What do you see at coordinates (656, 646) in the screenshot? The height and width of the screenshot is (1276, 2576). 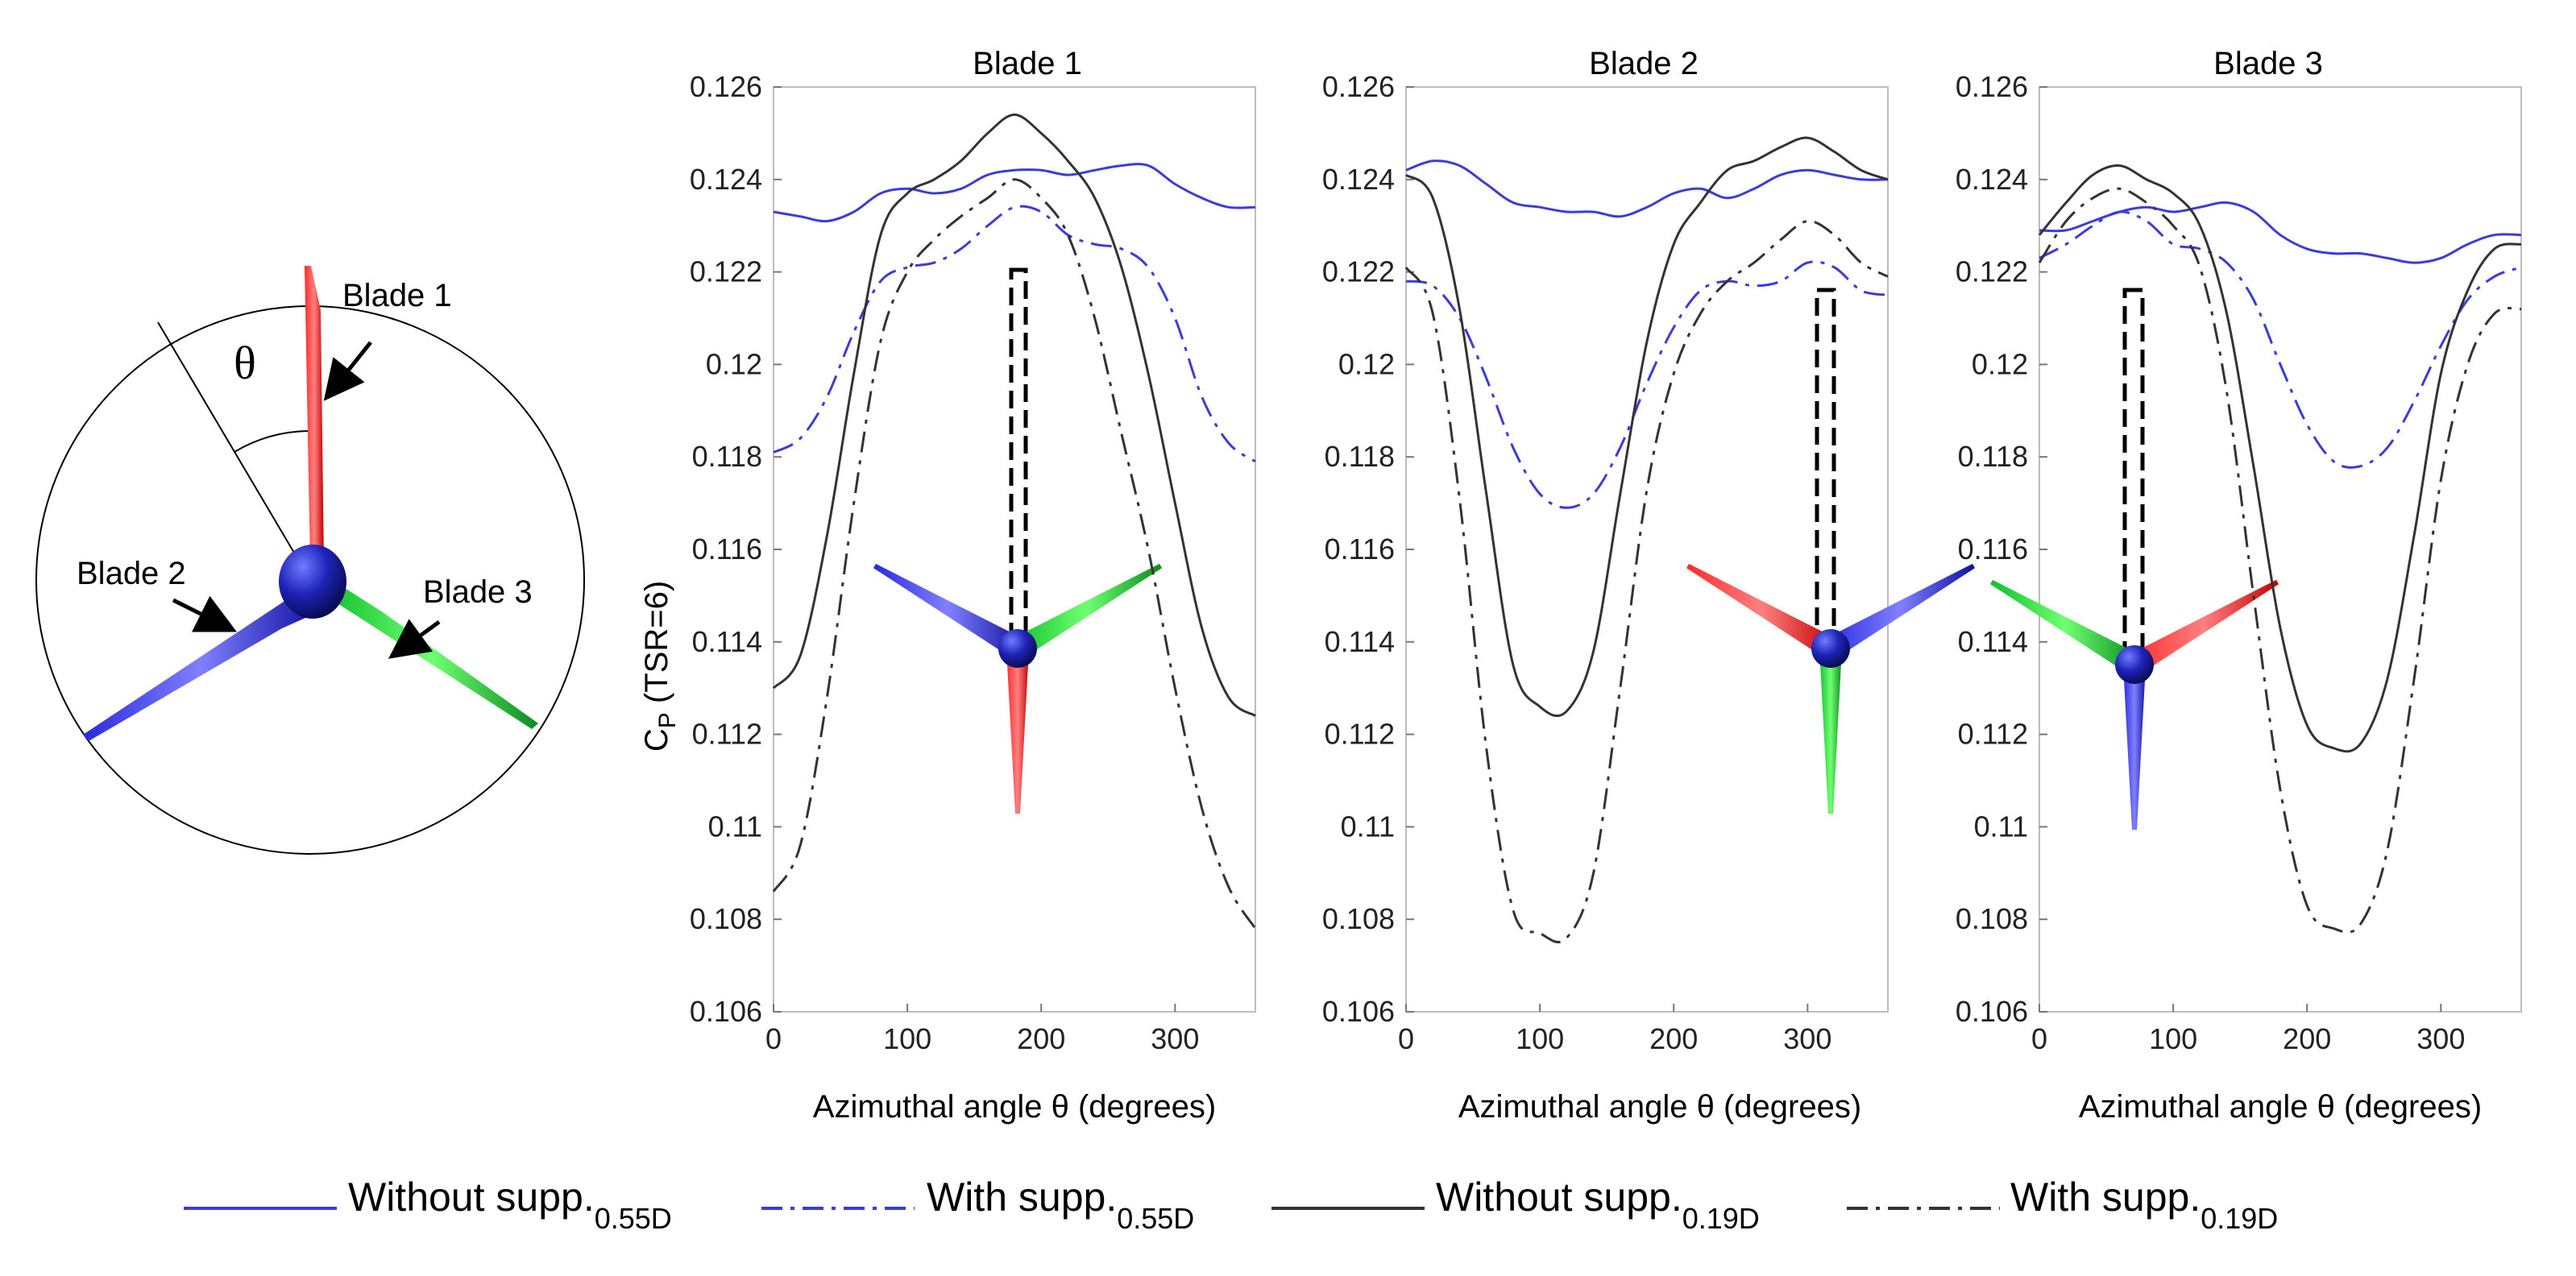 I see `y-label-tail: (TSR=6)` at bounding box center [656, 646].